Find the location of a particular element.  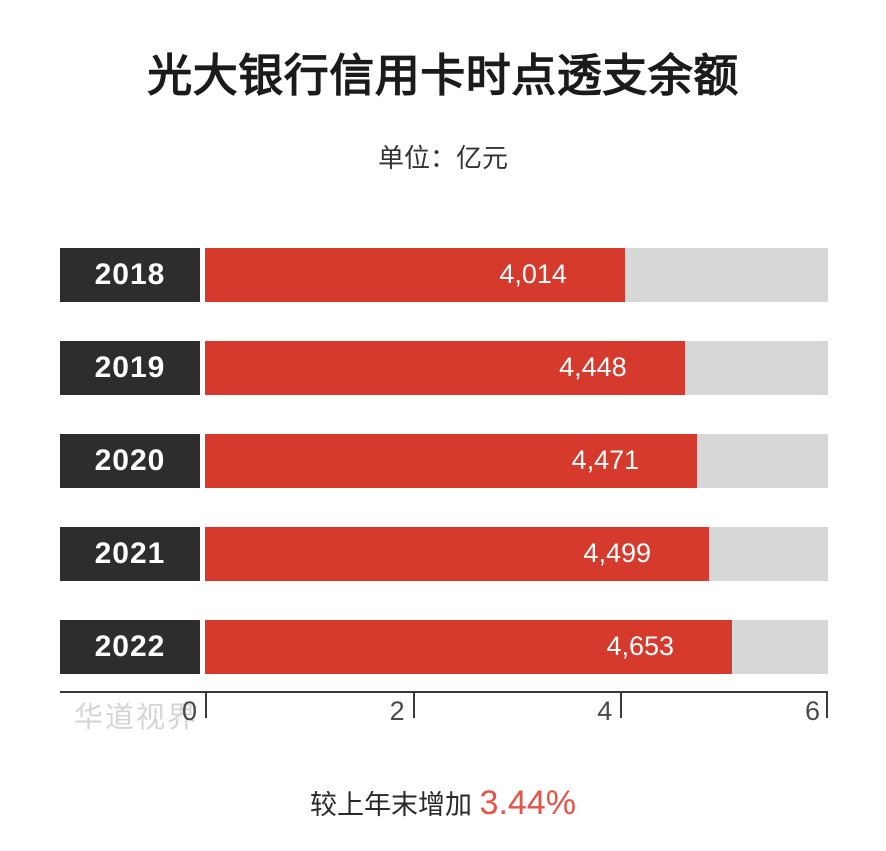

bar-track: 4,471 is located at coordinates (516, 460).